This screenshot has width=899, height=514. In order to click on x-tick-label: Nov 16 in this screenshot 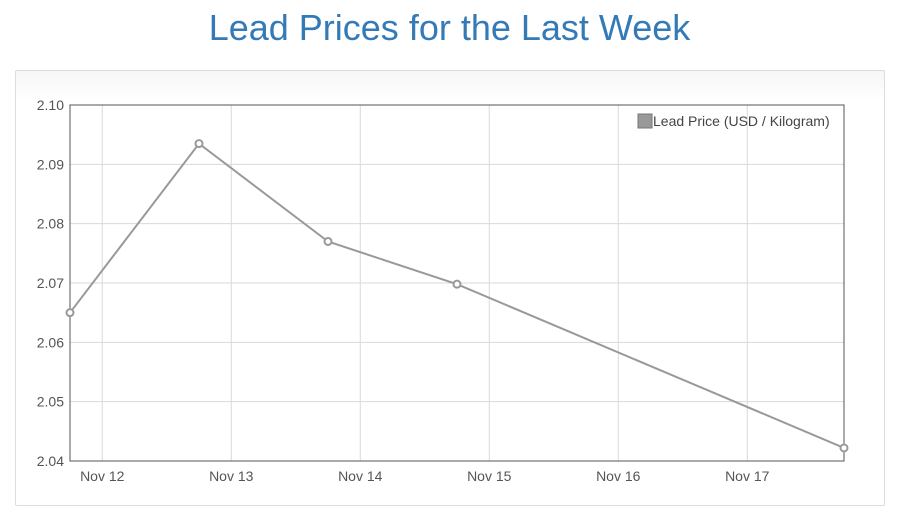, I will do `click(618, 476)`.